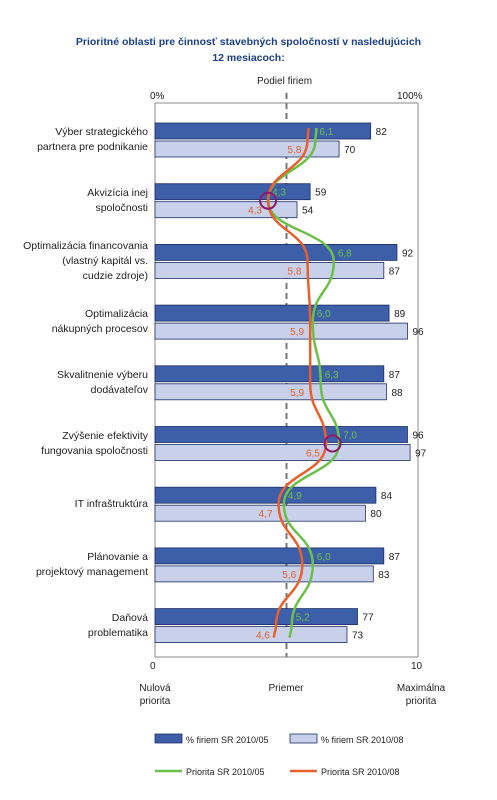  Describe the element at coordinates (295, 496) in the screenshot. I see `priority-label-2010-05: 4,9` at that location.